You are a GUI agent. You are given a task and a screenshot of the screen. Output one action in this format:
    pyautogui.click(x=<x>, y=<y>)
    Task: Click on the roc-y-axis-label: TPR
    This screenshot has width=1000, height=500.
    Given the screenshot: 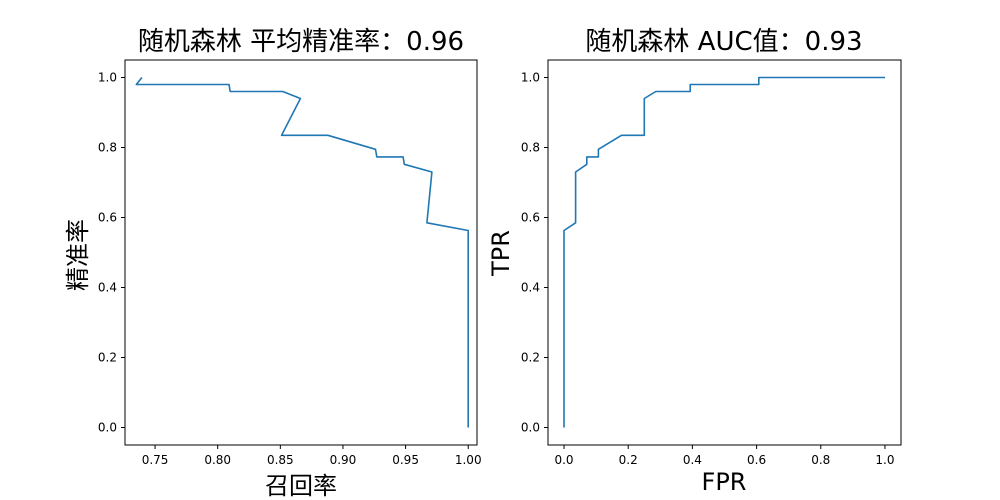 What is the action you would take?
    pyautogui.click(x=501, y=253)
    